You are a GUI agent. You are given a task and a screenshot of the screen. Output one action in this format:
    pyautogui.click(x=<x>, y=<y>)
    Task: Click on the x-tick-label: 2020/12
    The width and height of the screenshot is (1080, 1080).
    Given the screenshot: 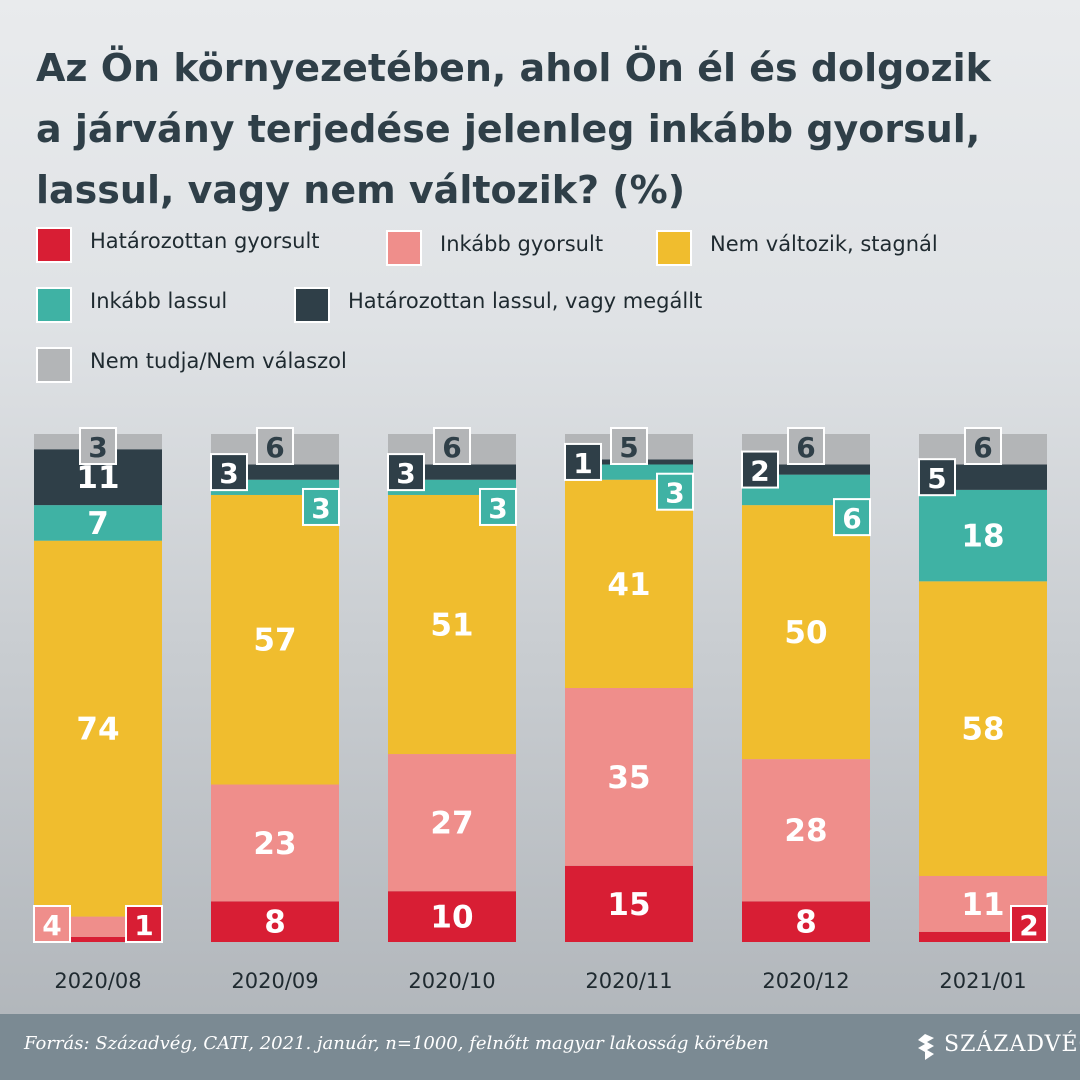 What is the action you would take?
    pyautogui.click(x=805, y=981)
    